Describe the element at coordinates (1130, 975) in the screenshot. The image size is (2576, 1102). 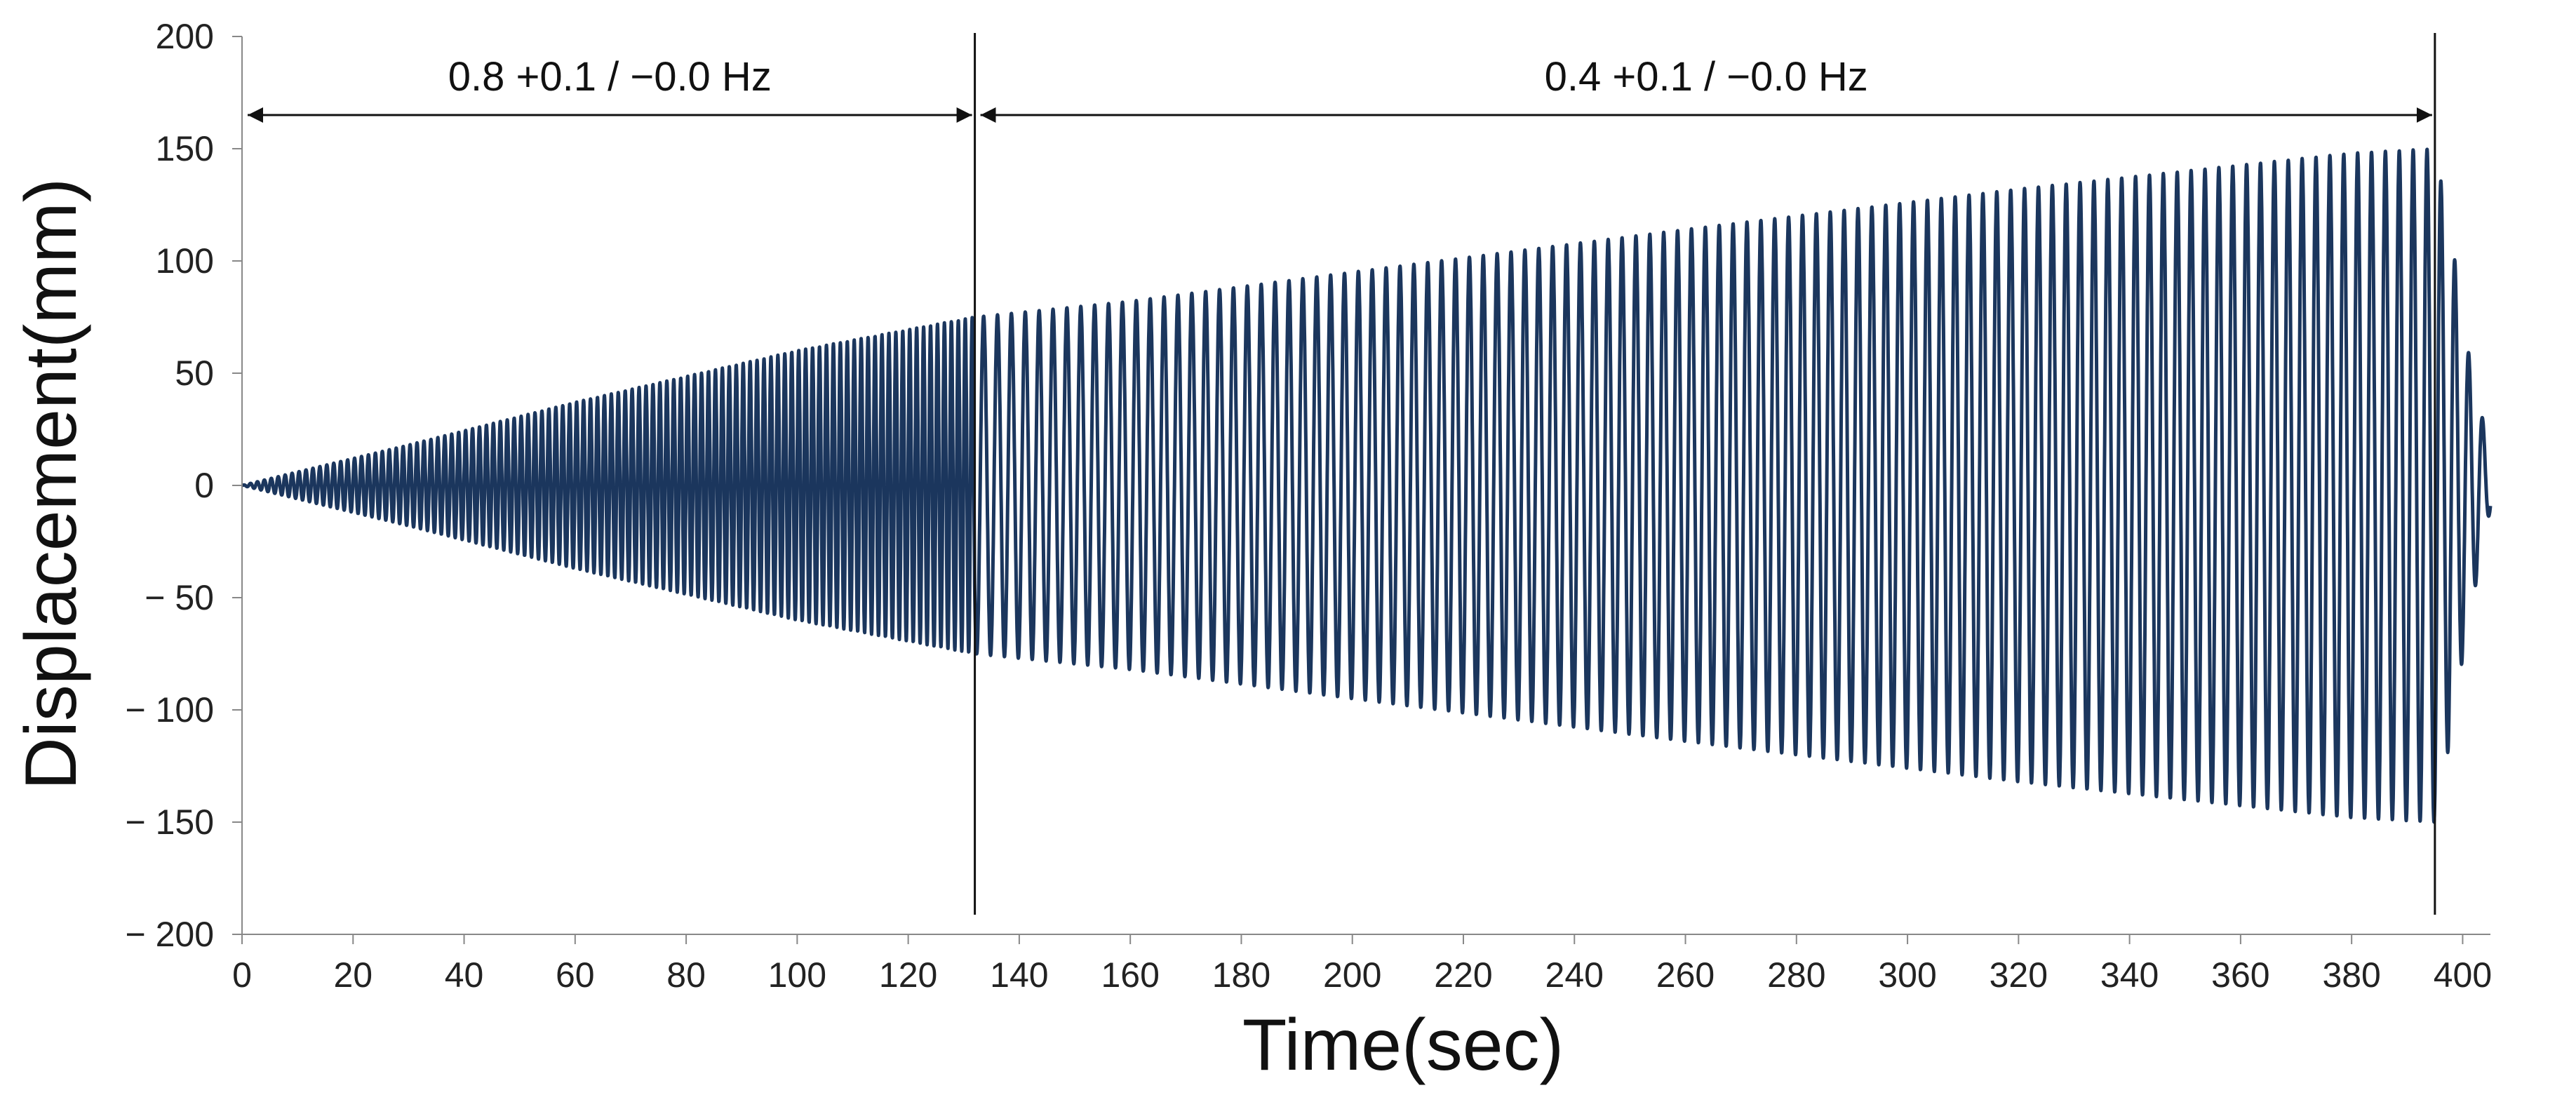
I see `x-tick-label: 160` at that location.